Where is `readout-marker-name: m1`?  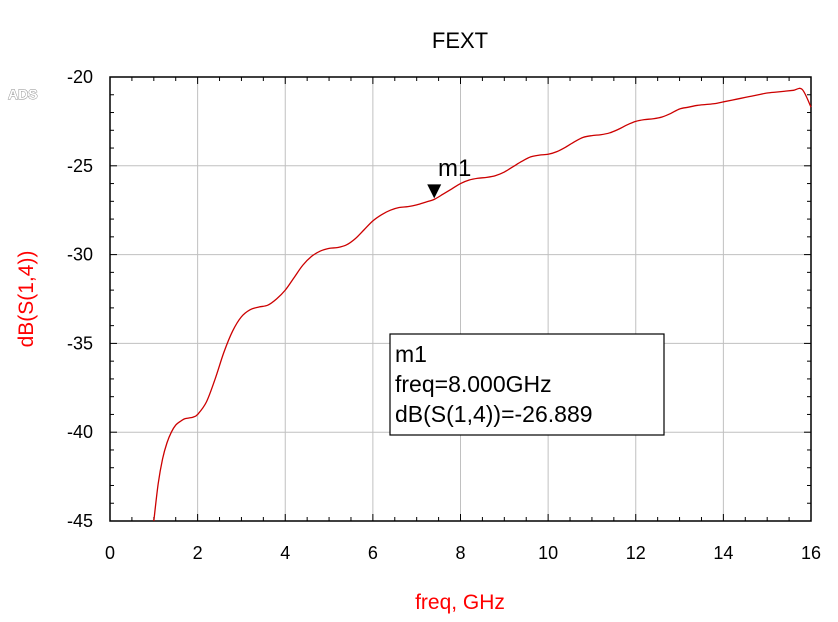
readout-marker-name: m1 is located at coordinates (411, 354).